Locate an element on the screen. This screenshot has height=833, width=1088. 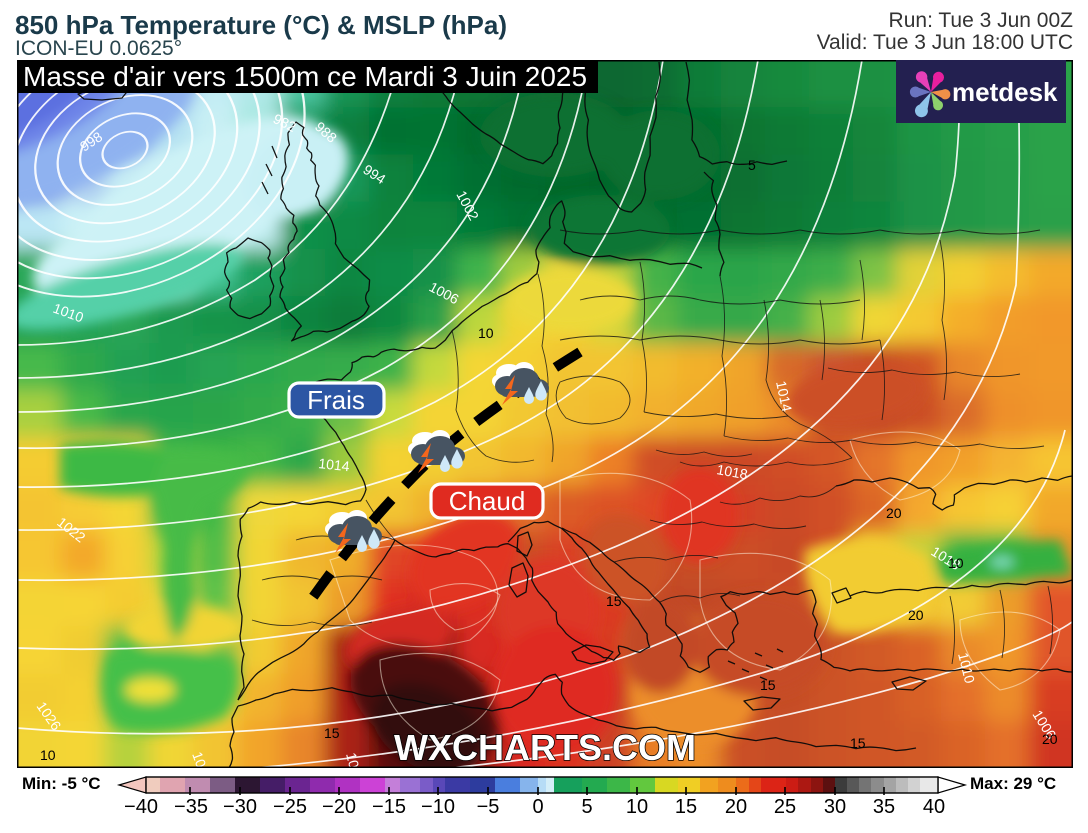
svg-text: metdesk is located at coordinates (1005, 92).